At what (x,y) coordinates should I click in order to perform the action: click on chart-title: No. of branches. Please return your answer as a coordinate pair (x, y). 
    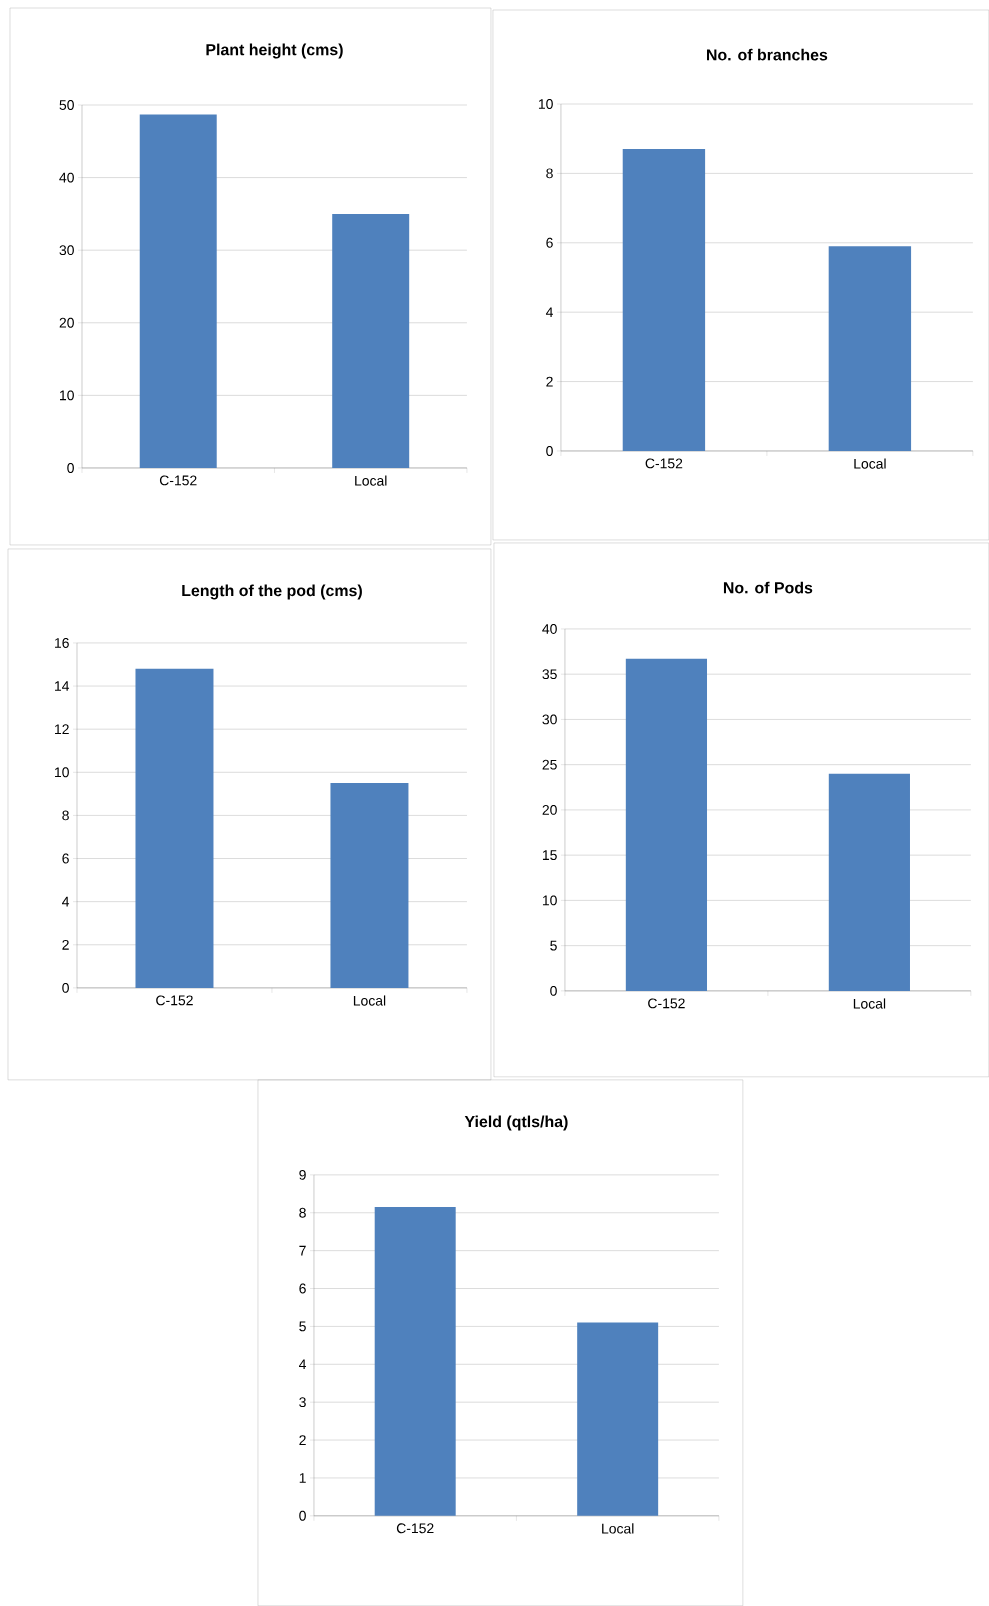
    Looking at the image, I should click on (767, 54).